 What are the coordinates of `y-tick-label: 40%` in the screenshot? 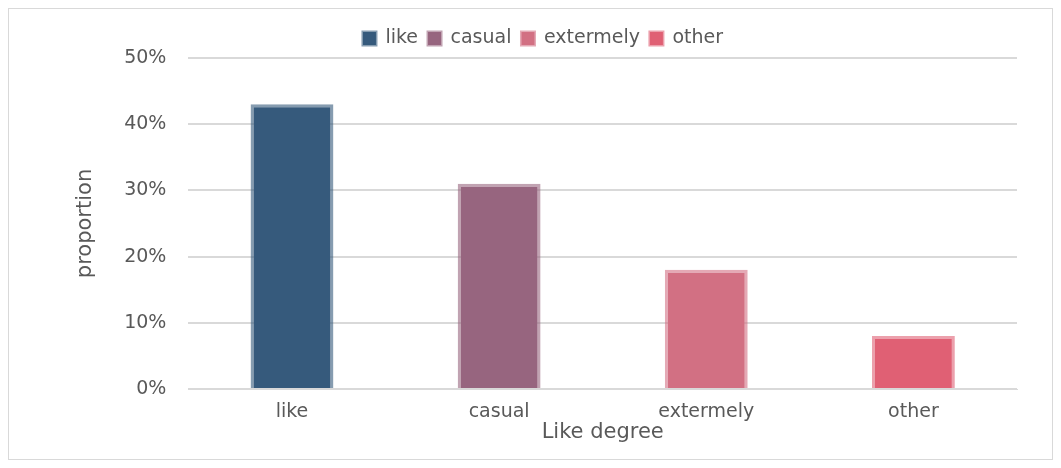 It's located at (145, 122).